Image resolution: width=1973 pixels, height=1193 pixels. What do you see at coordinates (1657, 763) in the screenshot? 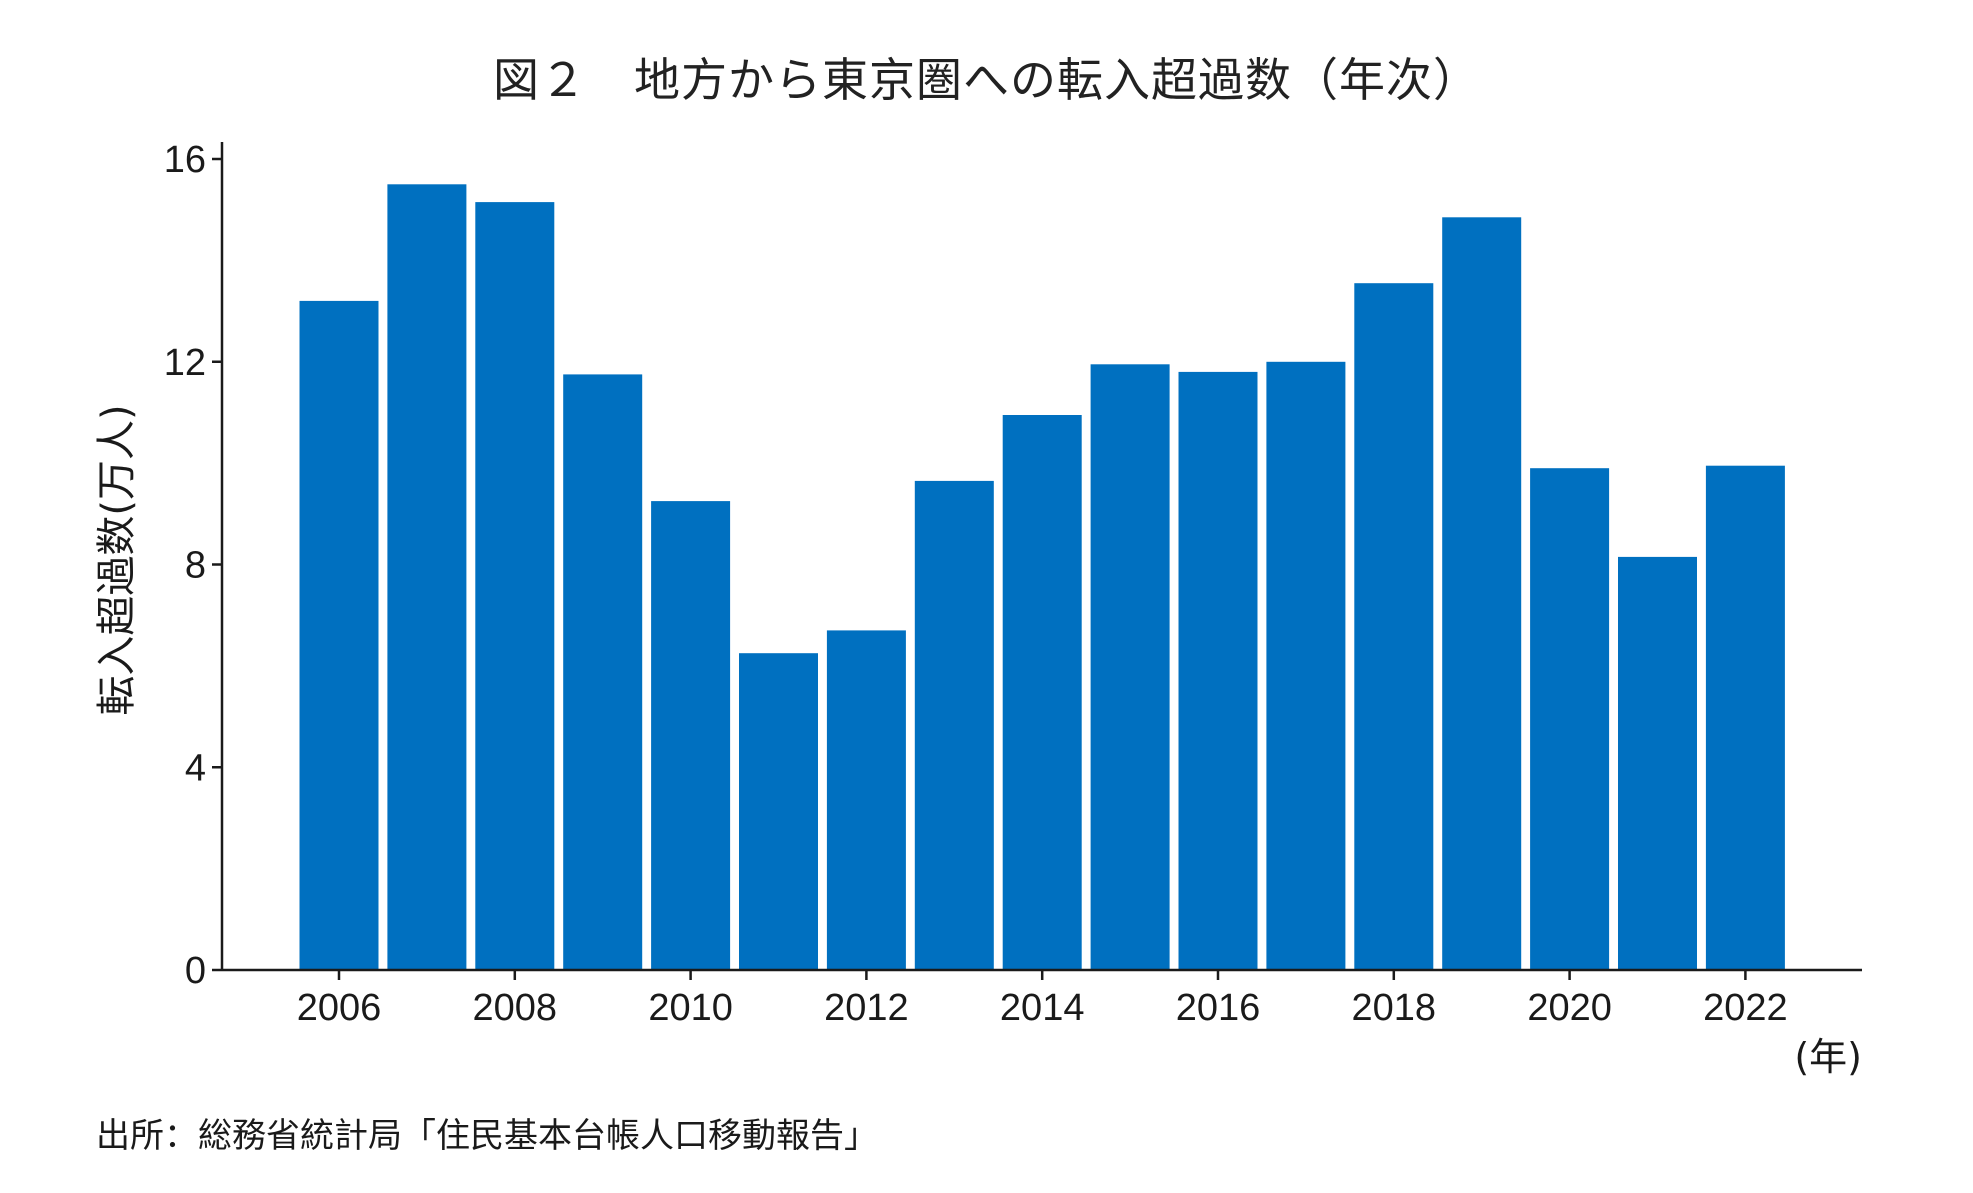
I see `bar-2021` at bounding box center [1657, 763].